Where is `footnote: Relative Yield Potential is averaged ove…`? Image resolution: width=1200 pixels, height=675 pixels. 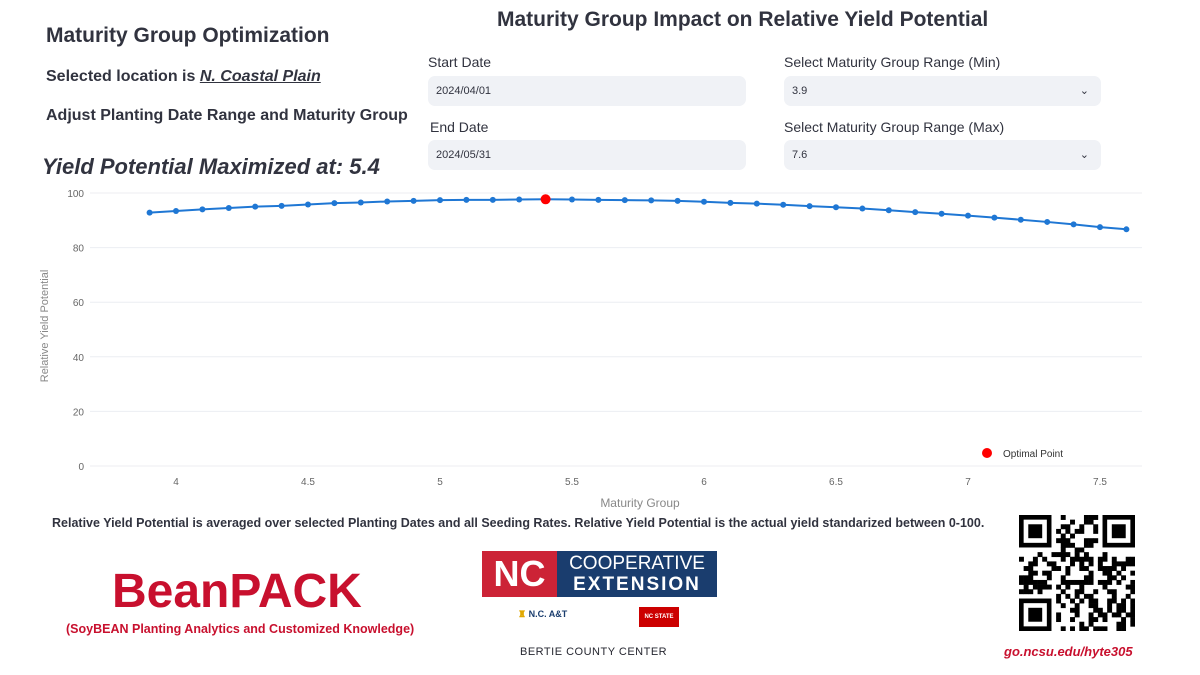
footnote: Relative Yield Potential is averaged ove… is located at coordinates (518, 523).